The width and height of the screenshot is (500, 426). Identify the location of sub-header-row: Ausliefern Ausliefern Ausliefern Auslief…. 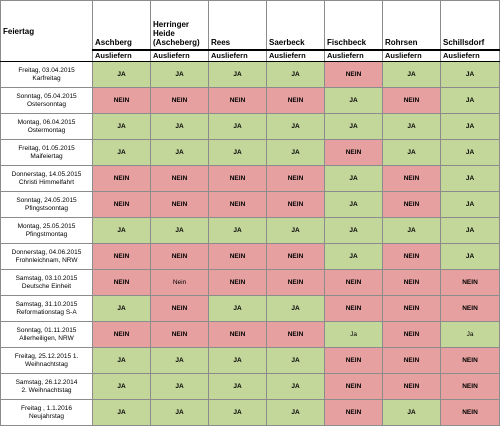
(250, 55).